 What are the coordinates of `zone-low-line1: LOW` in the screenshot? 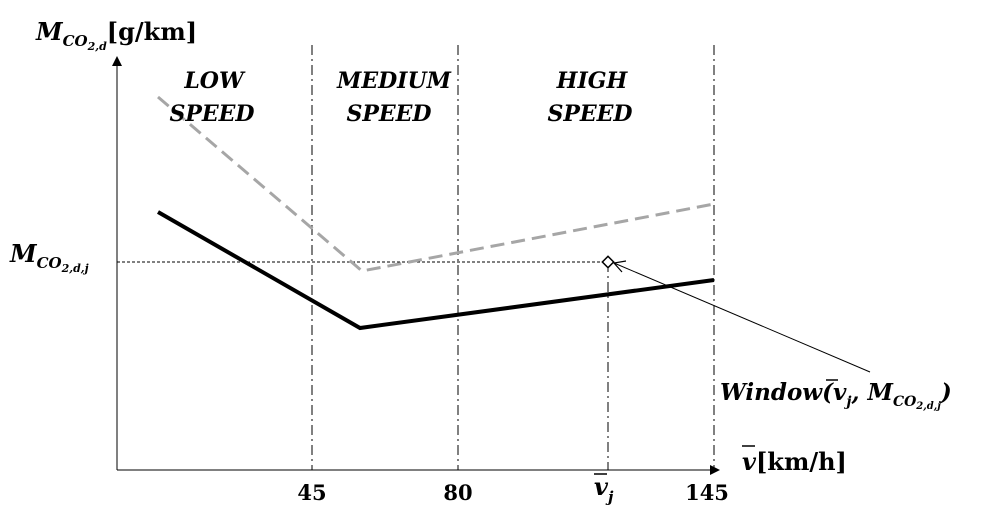 It's located at (214, 81).